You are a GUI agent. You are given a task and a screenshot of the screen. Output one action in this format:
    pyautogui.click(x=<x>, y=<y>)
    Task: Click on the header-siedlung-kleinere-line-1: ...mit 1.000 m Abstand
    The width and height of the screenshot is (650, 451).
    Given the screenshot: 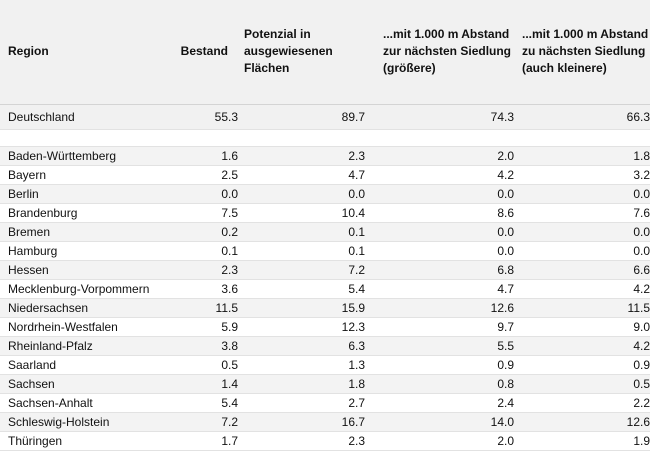 What is the action you would take?
    pyautogui.click(x=585, y=34)
    